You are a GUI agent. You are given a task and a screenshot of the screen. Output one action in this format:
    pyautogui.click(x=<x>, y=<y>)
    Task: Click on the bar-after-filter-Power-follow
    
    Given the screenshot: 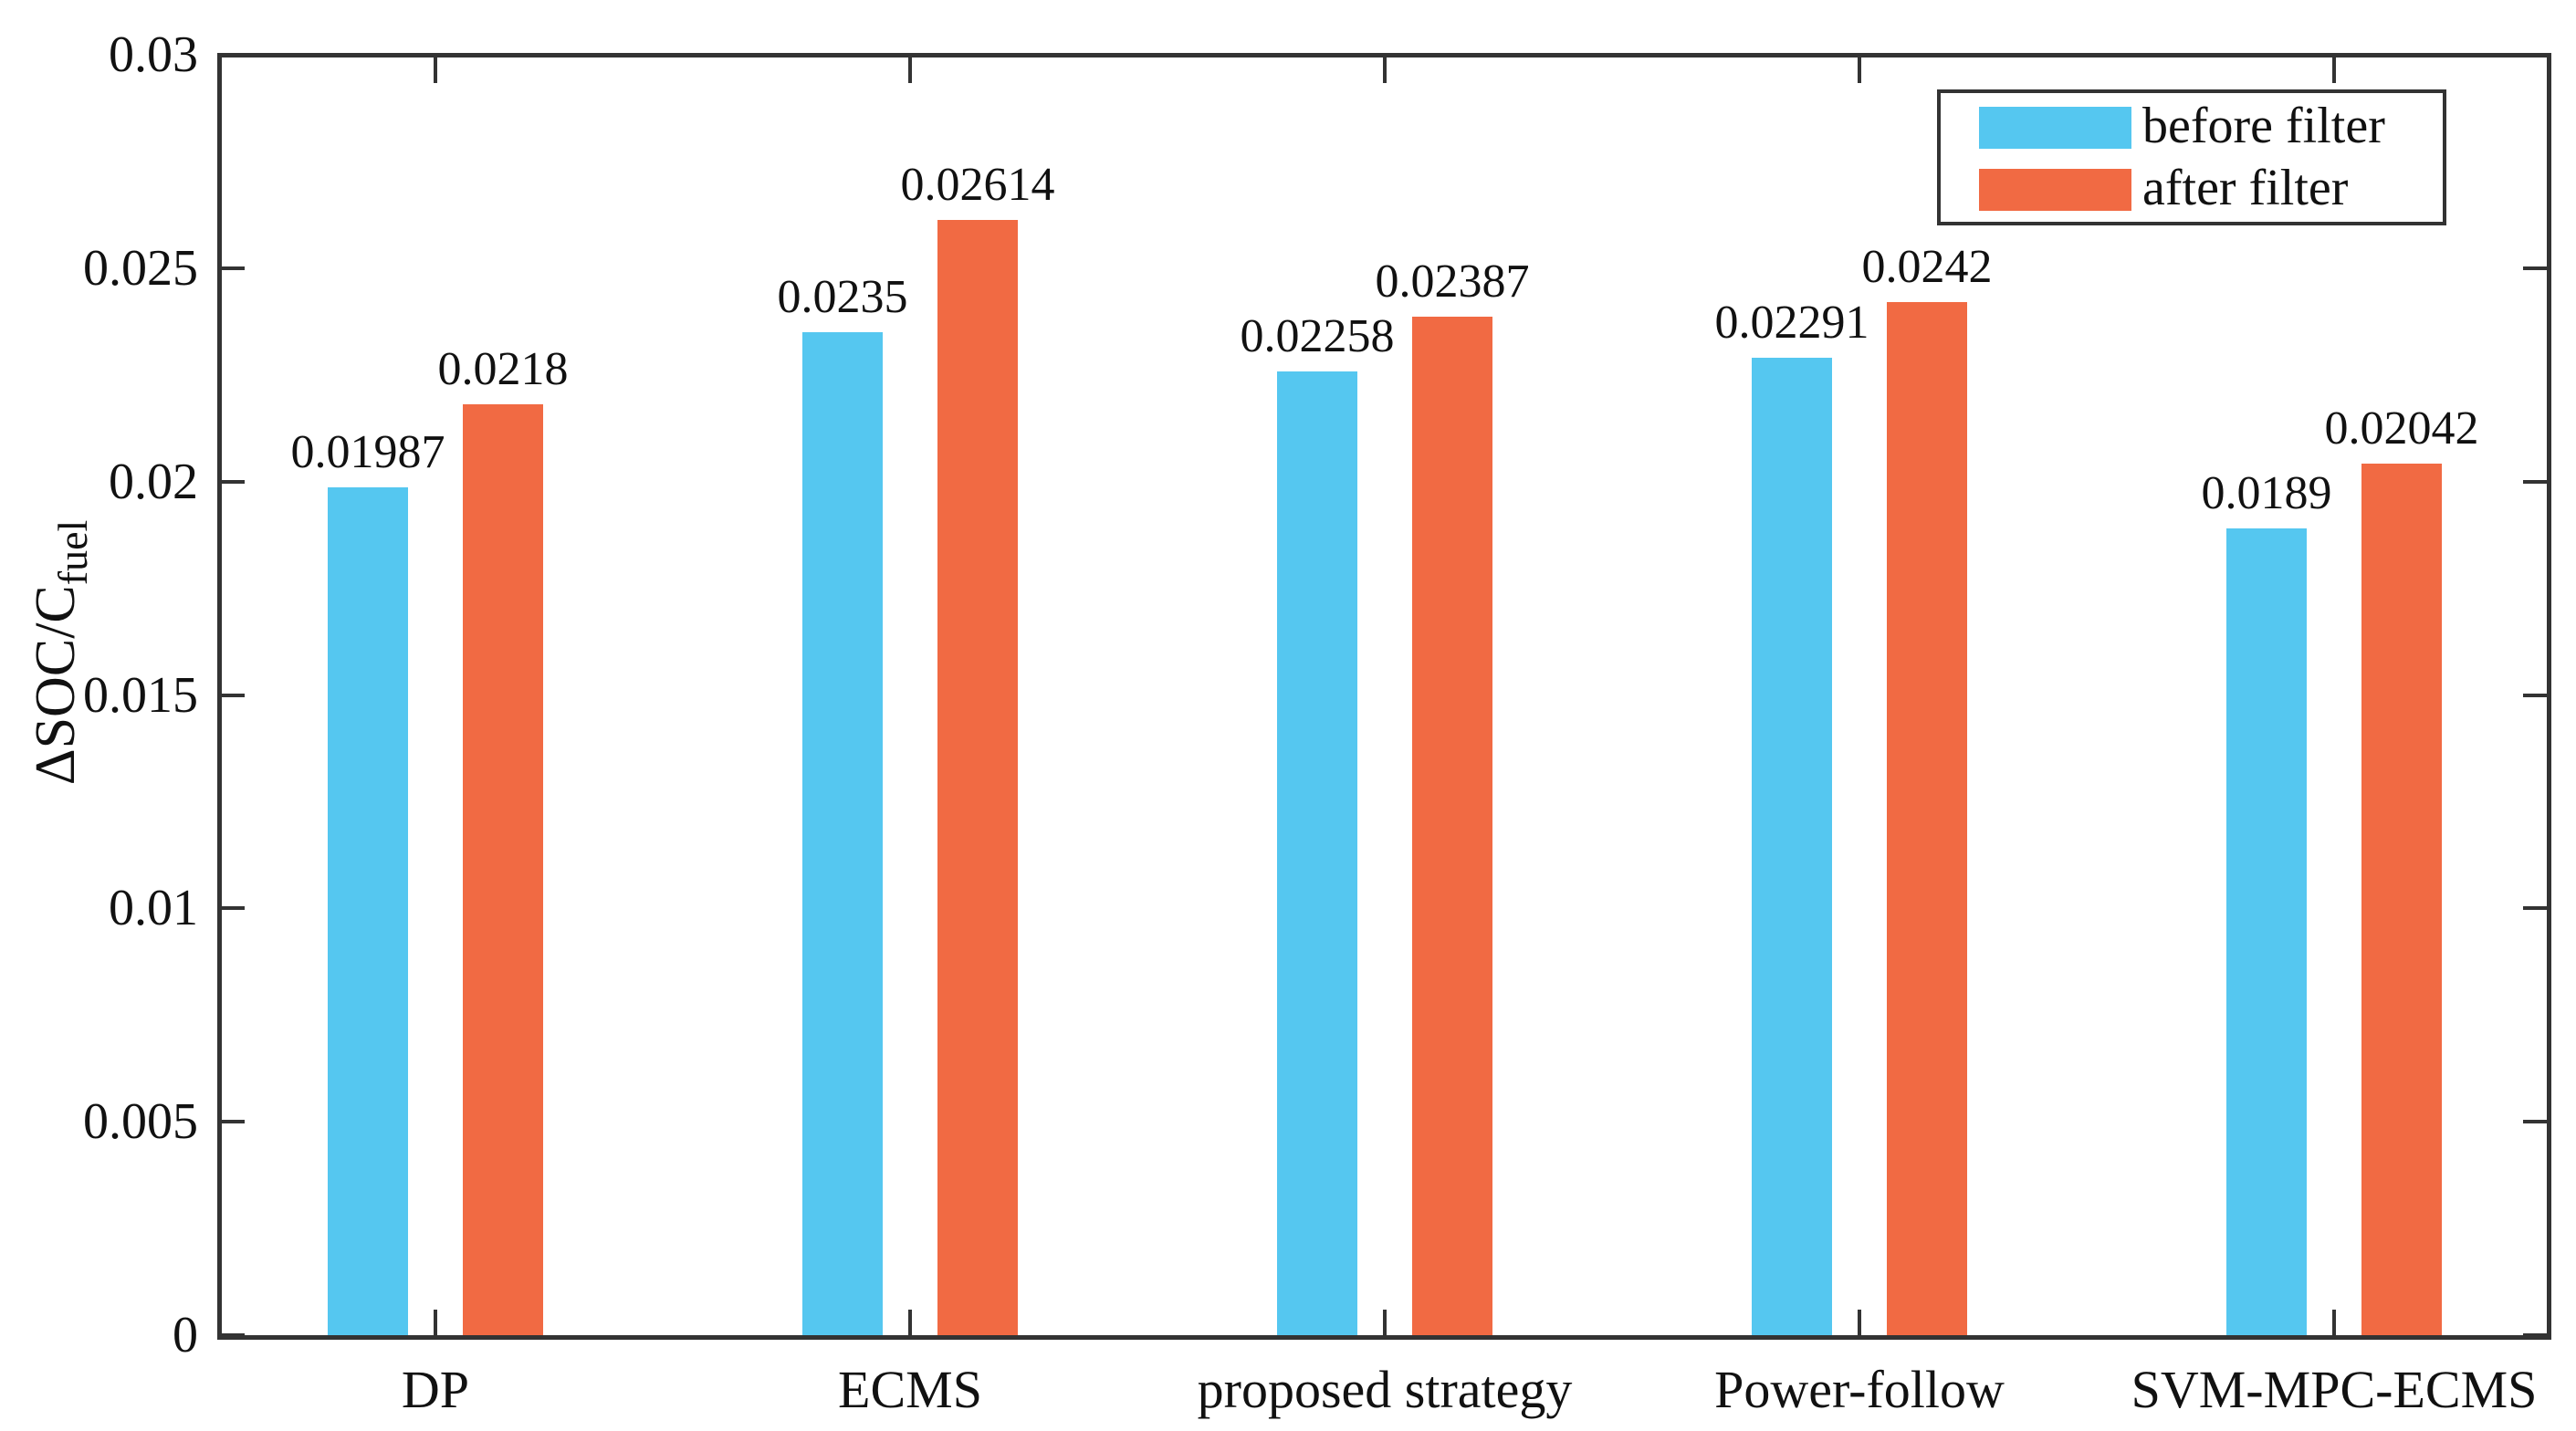 What is the action you would take?
    pyautogui.click(x=1927, y=818)
    